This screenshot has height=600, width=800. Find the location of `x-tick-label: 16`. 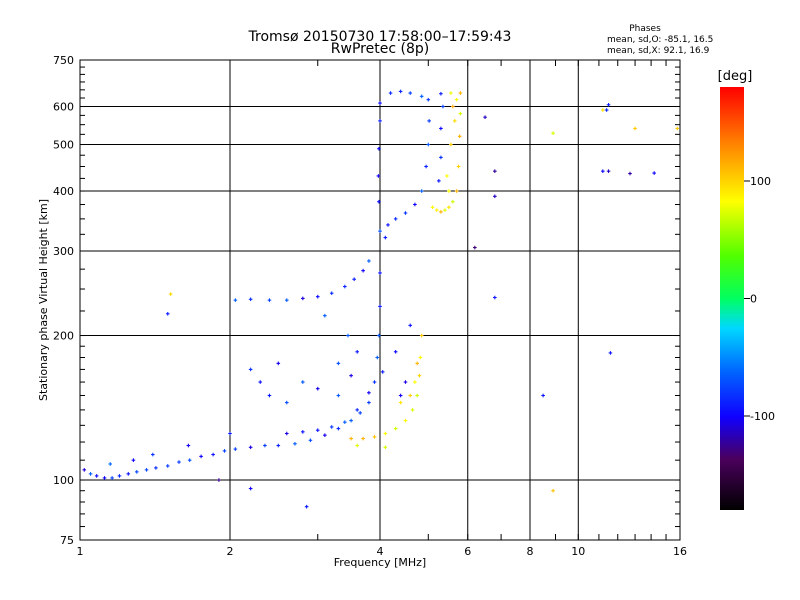

x-tick-label: 16 is located at coordinates (680, 551).